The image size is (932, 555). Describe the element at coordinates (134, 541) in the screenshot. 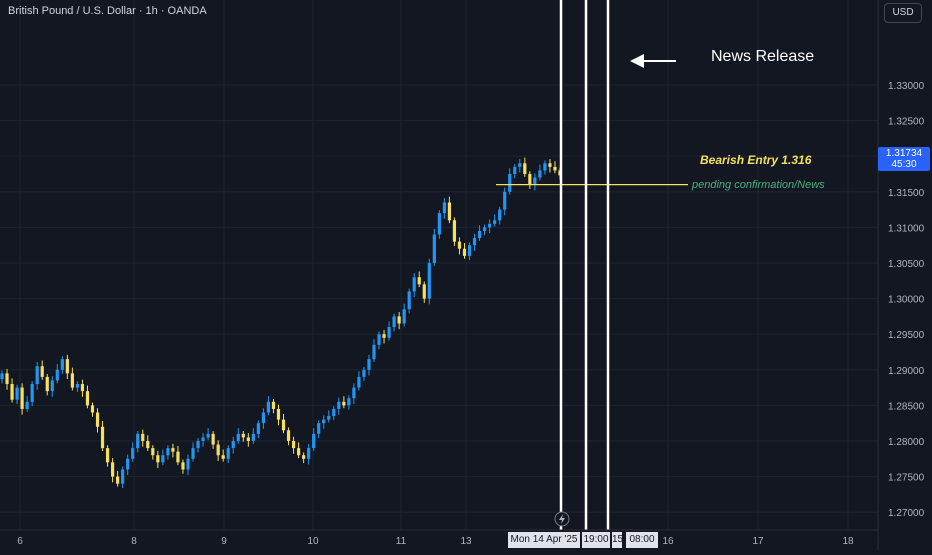

I see `x-tick-label: 8` at that location.